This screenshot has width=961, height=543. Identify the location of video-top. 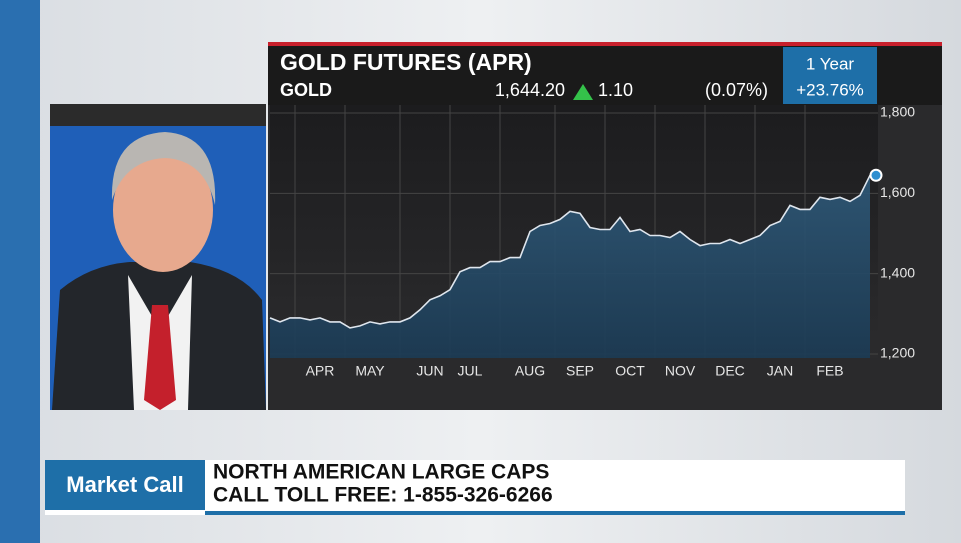
(158, 115).